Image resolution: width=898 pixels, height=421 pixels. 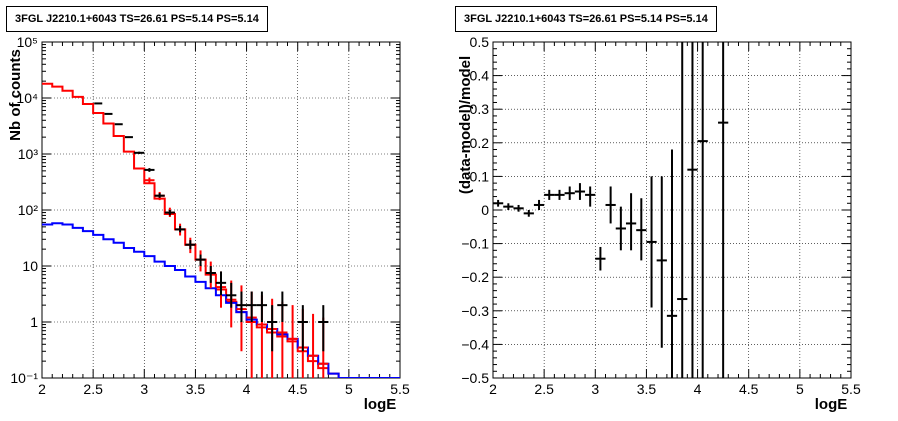 What do you see at coordinates (34, 322) in the screenshot?
I see `y-tick-label: 1` at bounding box center [34, 322].